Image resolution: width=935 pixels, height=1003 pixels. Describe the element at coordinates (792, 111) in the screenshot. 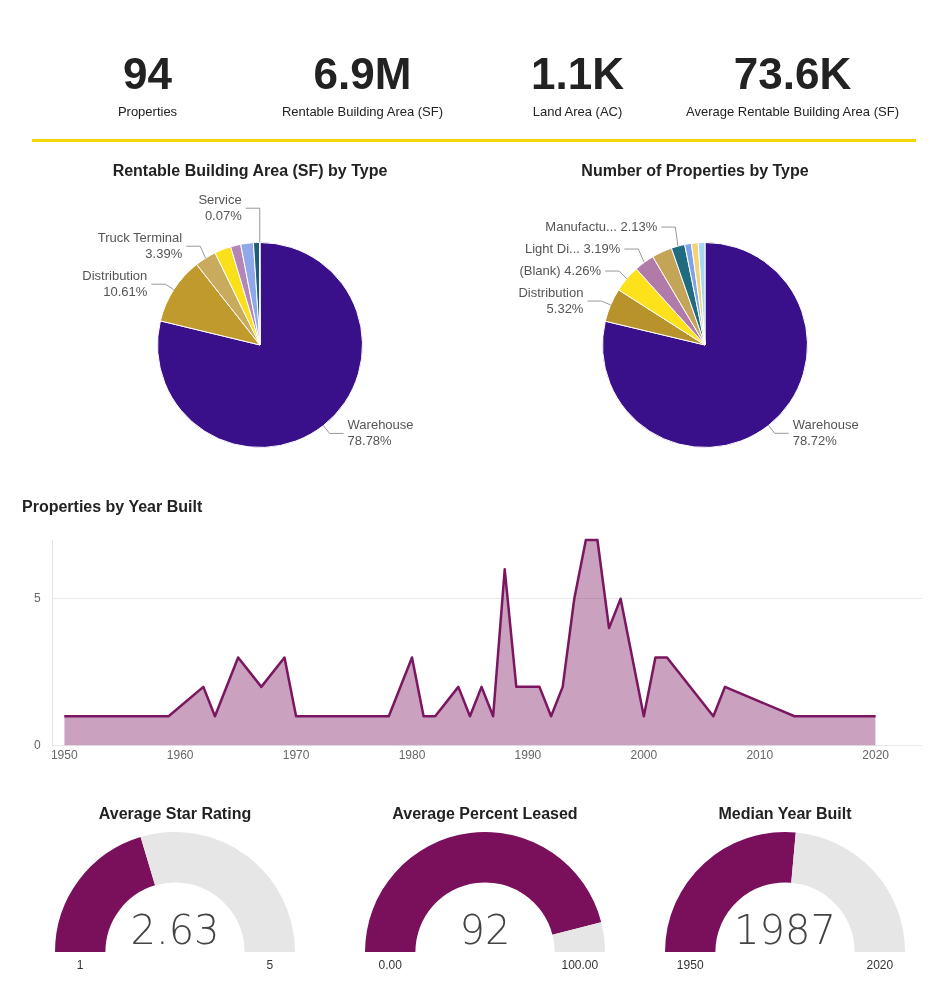

I see `category-label: Average Rentable Building Area (SF)` at that location.